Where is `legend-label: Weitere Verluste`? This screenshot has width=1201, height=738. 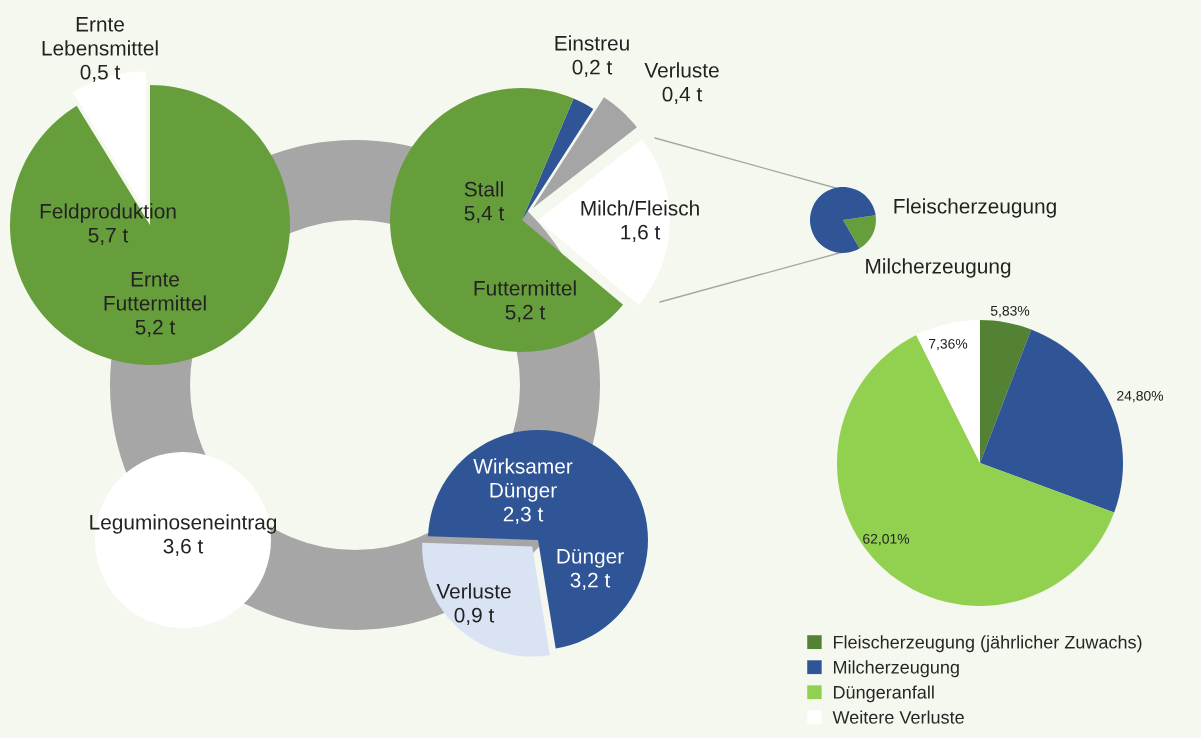 legend-label: Weitere Verluste is located at coordinates (898, 717).